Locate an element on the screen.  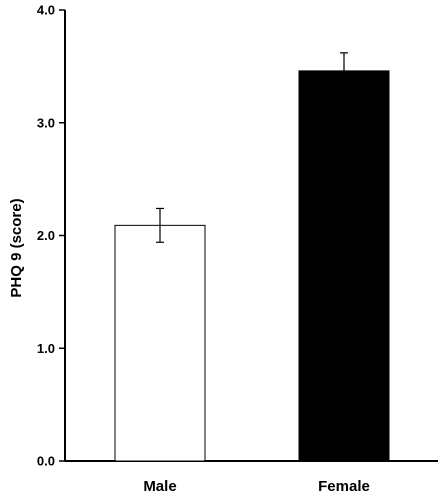
y-tick-label: 2.0 is located at coordinates (46, 235).